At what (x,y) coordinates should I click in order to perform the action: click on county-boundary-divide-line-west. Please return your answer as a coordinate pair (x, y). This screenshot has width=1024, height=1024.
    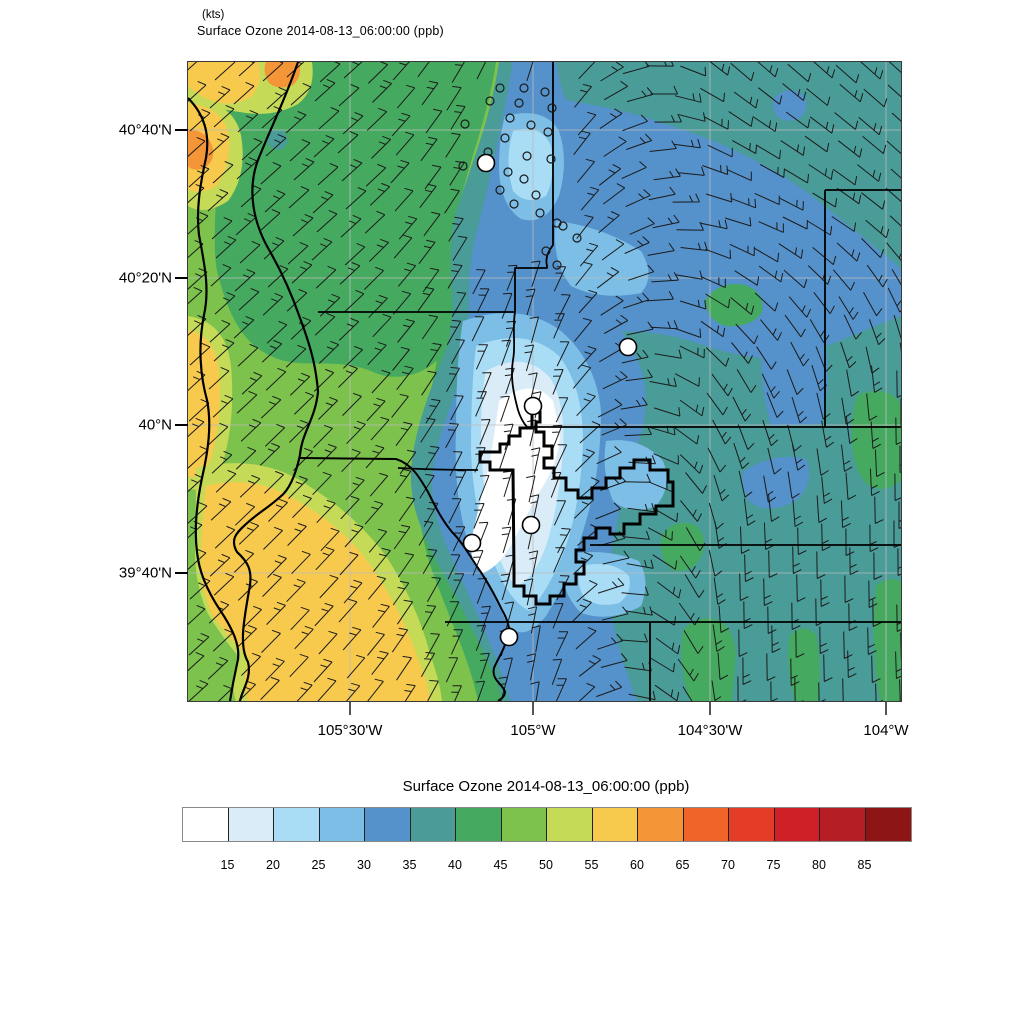
    Looking at the image, I should click on (214, 399).